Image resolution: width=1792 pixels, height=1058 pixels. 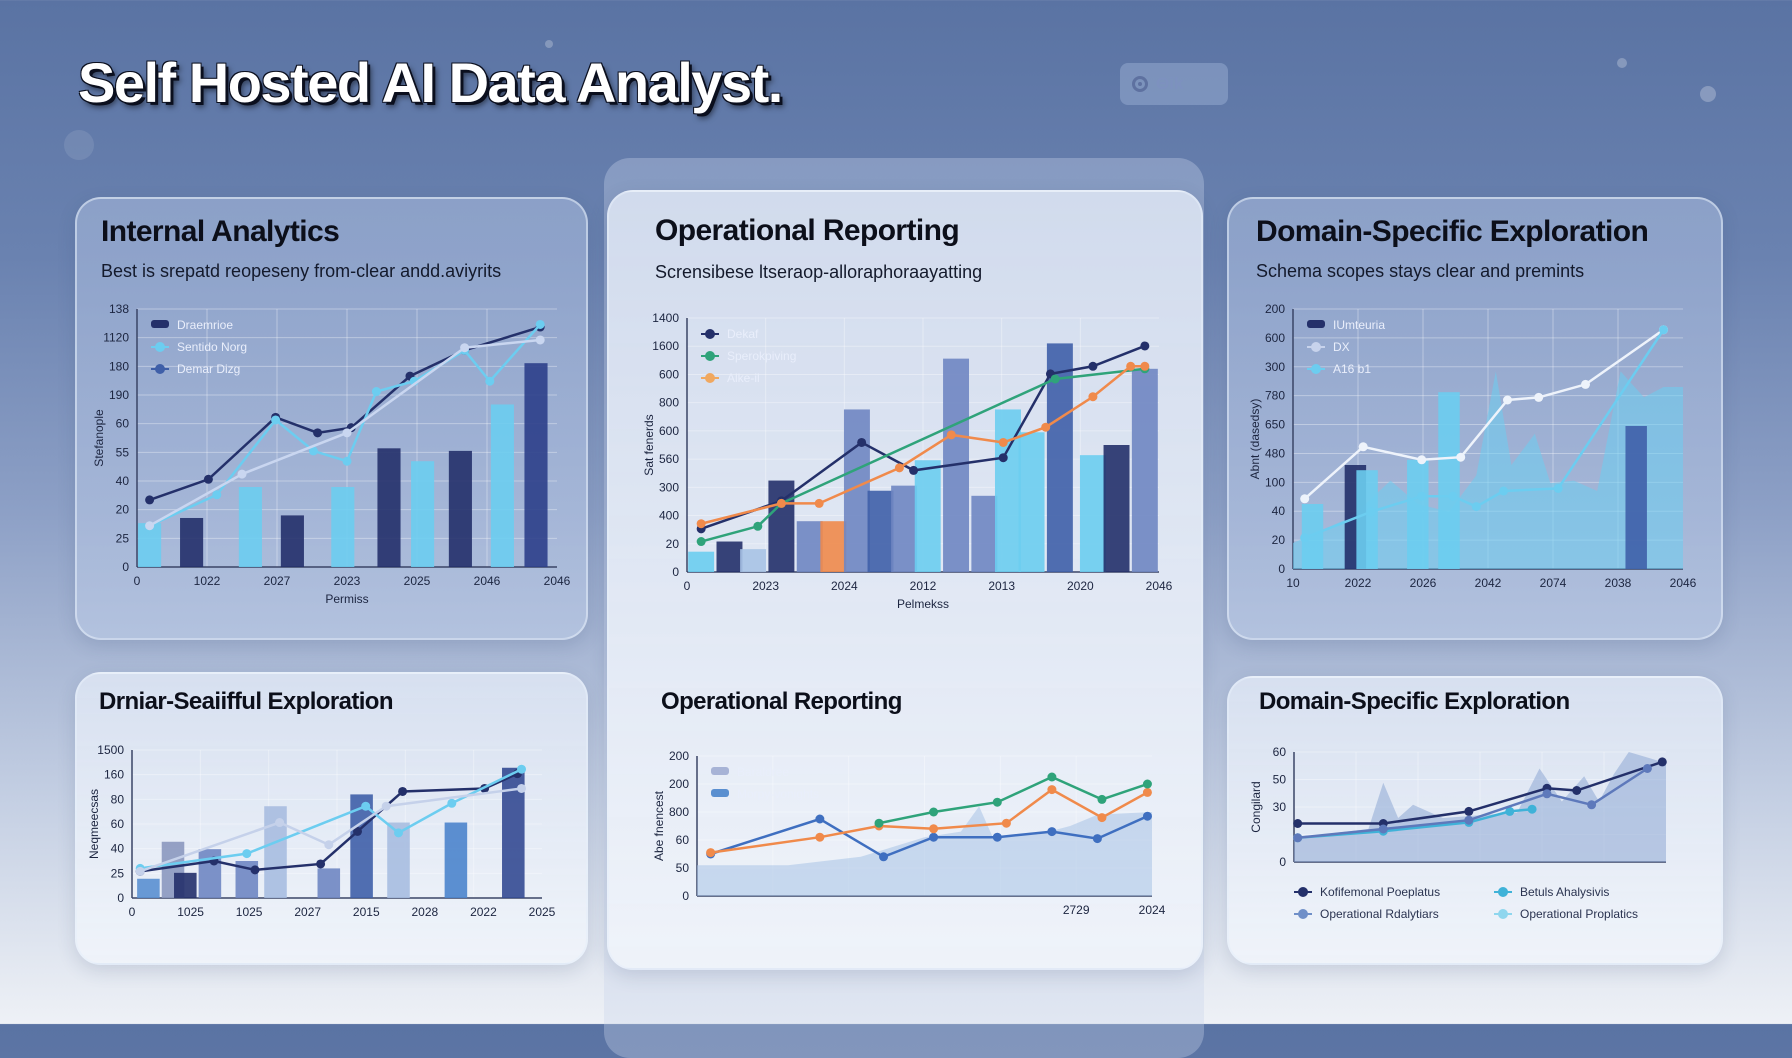 What do you see at coordinates (1328, 347) in the screenshot?
I see `legend-item: DX` at bounding box center [1328, 347].